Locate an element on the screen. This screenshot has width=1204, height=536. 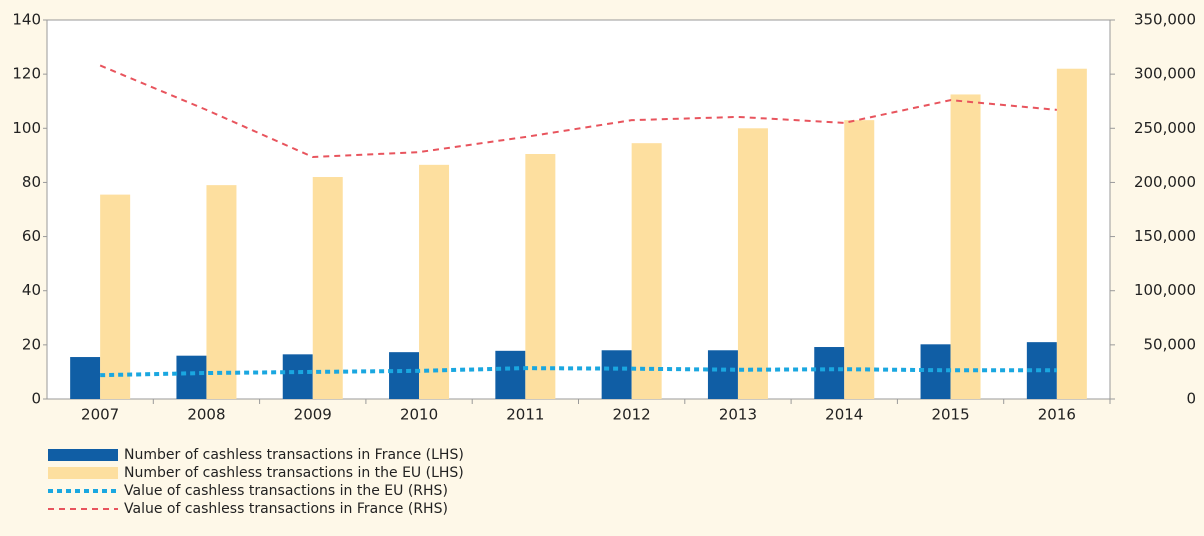
x-tick-label: 2015 is located at coordinates (950, 415).